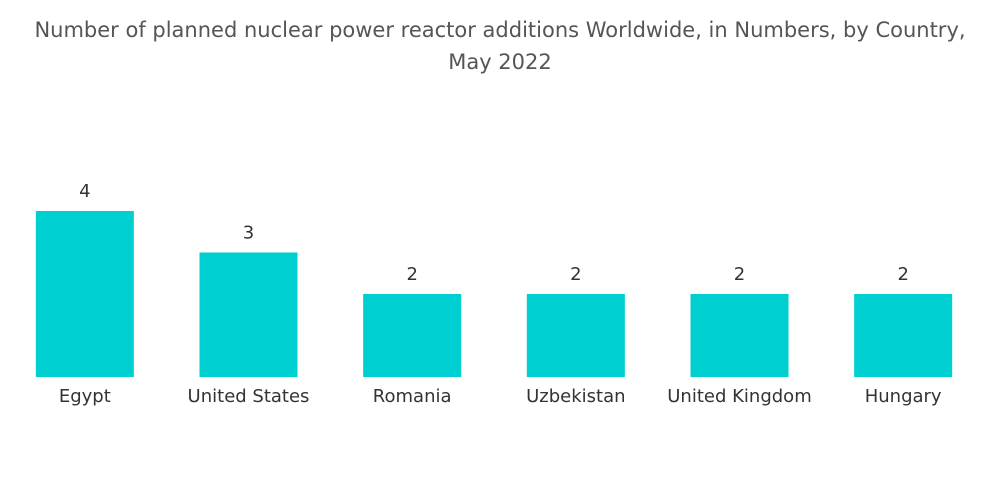 This screenshot has width=1000, height=504. Describe the element at coordinates (575, 396) in the screenshot. I see `x-tick-label: Uzbekistan` at that location.